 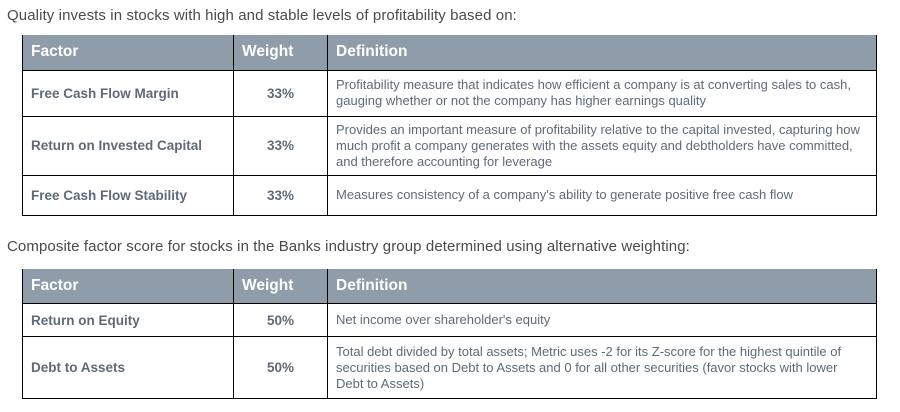 What do you see at coordinates (128, 367) in the screenshot?
I see `factor-name: Debt to Assets` at bounding box center [128, 367].